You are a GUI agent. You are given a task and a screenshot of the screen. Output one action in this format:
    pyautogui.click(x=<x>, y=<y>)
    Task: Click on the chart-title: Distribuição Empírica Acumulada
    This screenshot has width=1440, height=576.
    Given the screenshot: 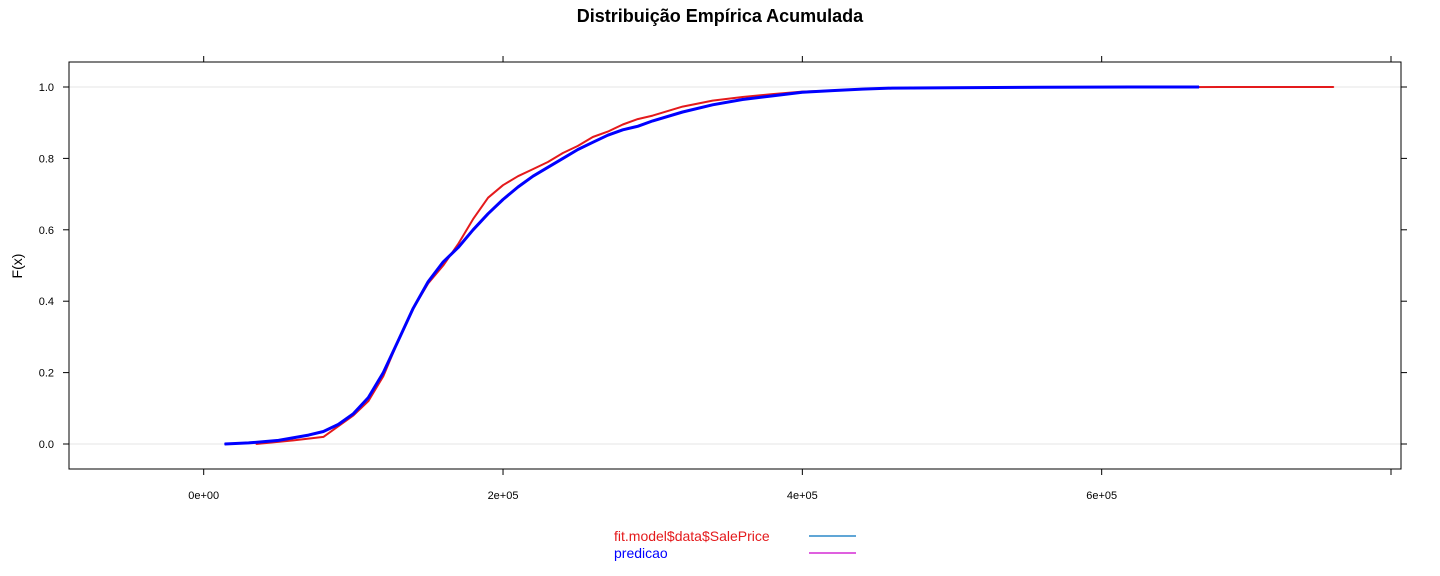 What is the action you would take?
    pyautogui.click(x=720, y=16)
    